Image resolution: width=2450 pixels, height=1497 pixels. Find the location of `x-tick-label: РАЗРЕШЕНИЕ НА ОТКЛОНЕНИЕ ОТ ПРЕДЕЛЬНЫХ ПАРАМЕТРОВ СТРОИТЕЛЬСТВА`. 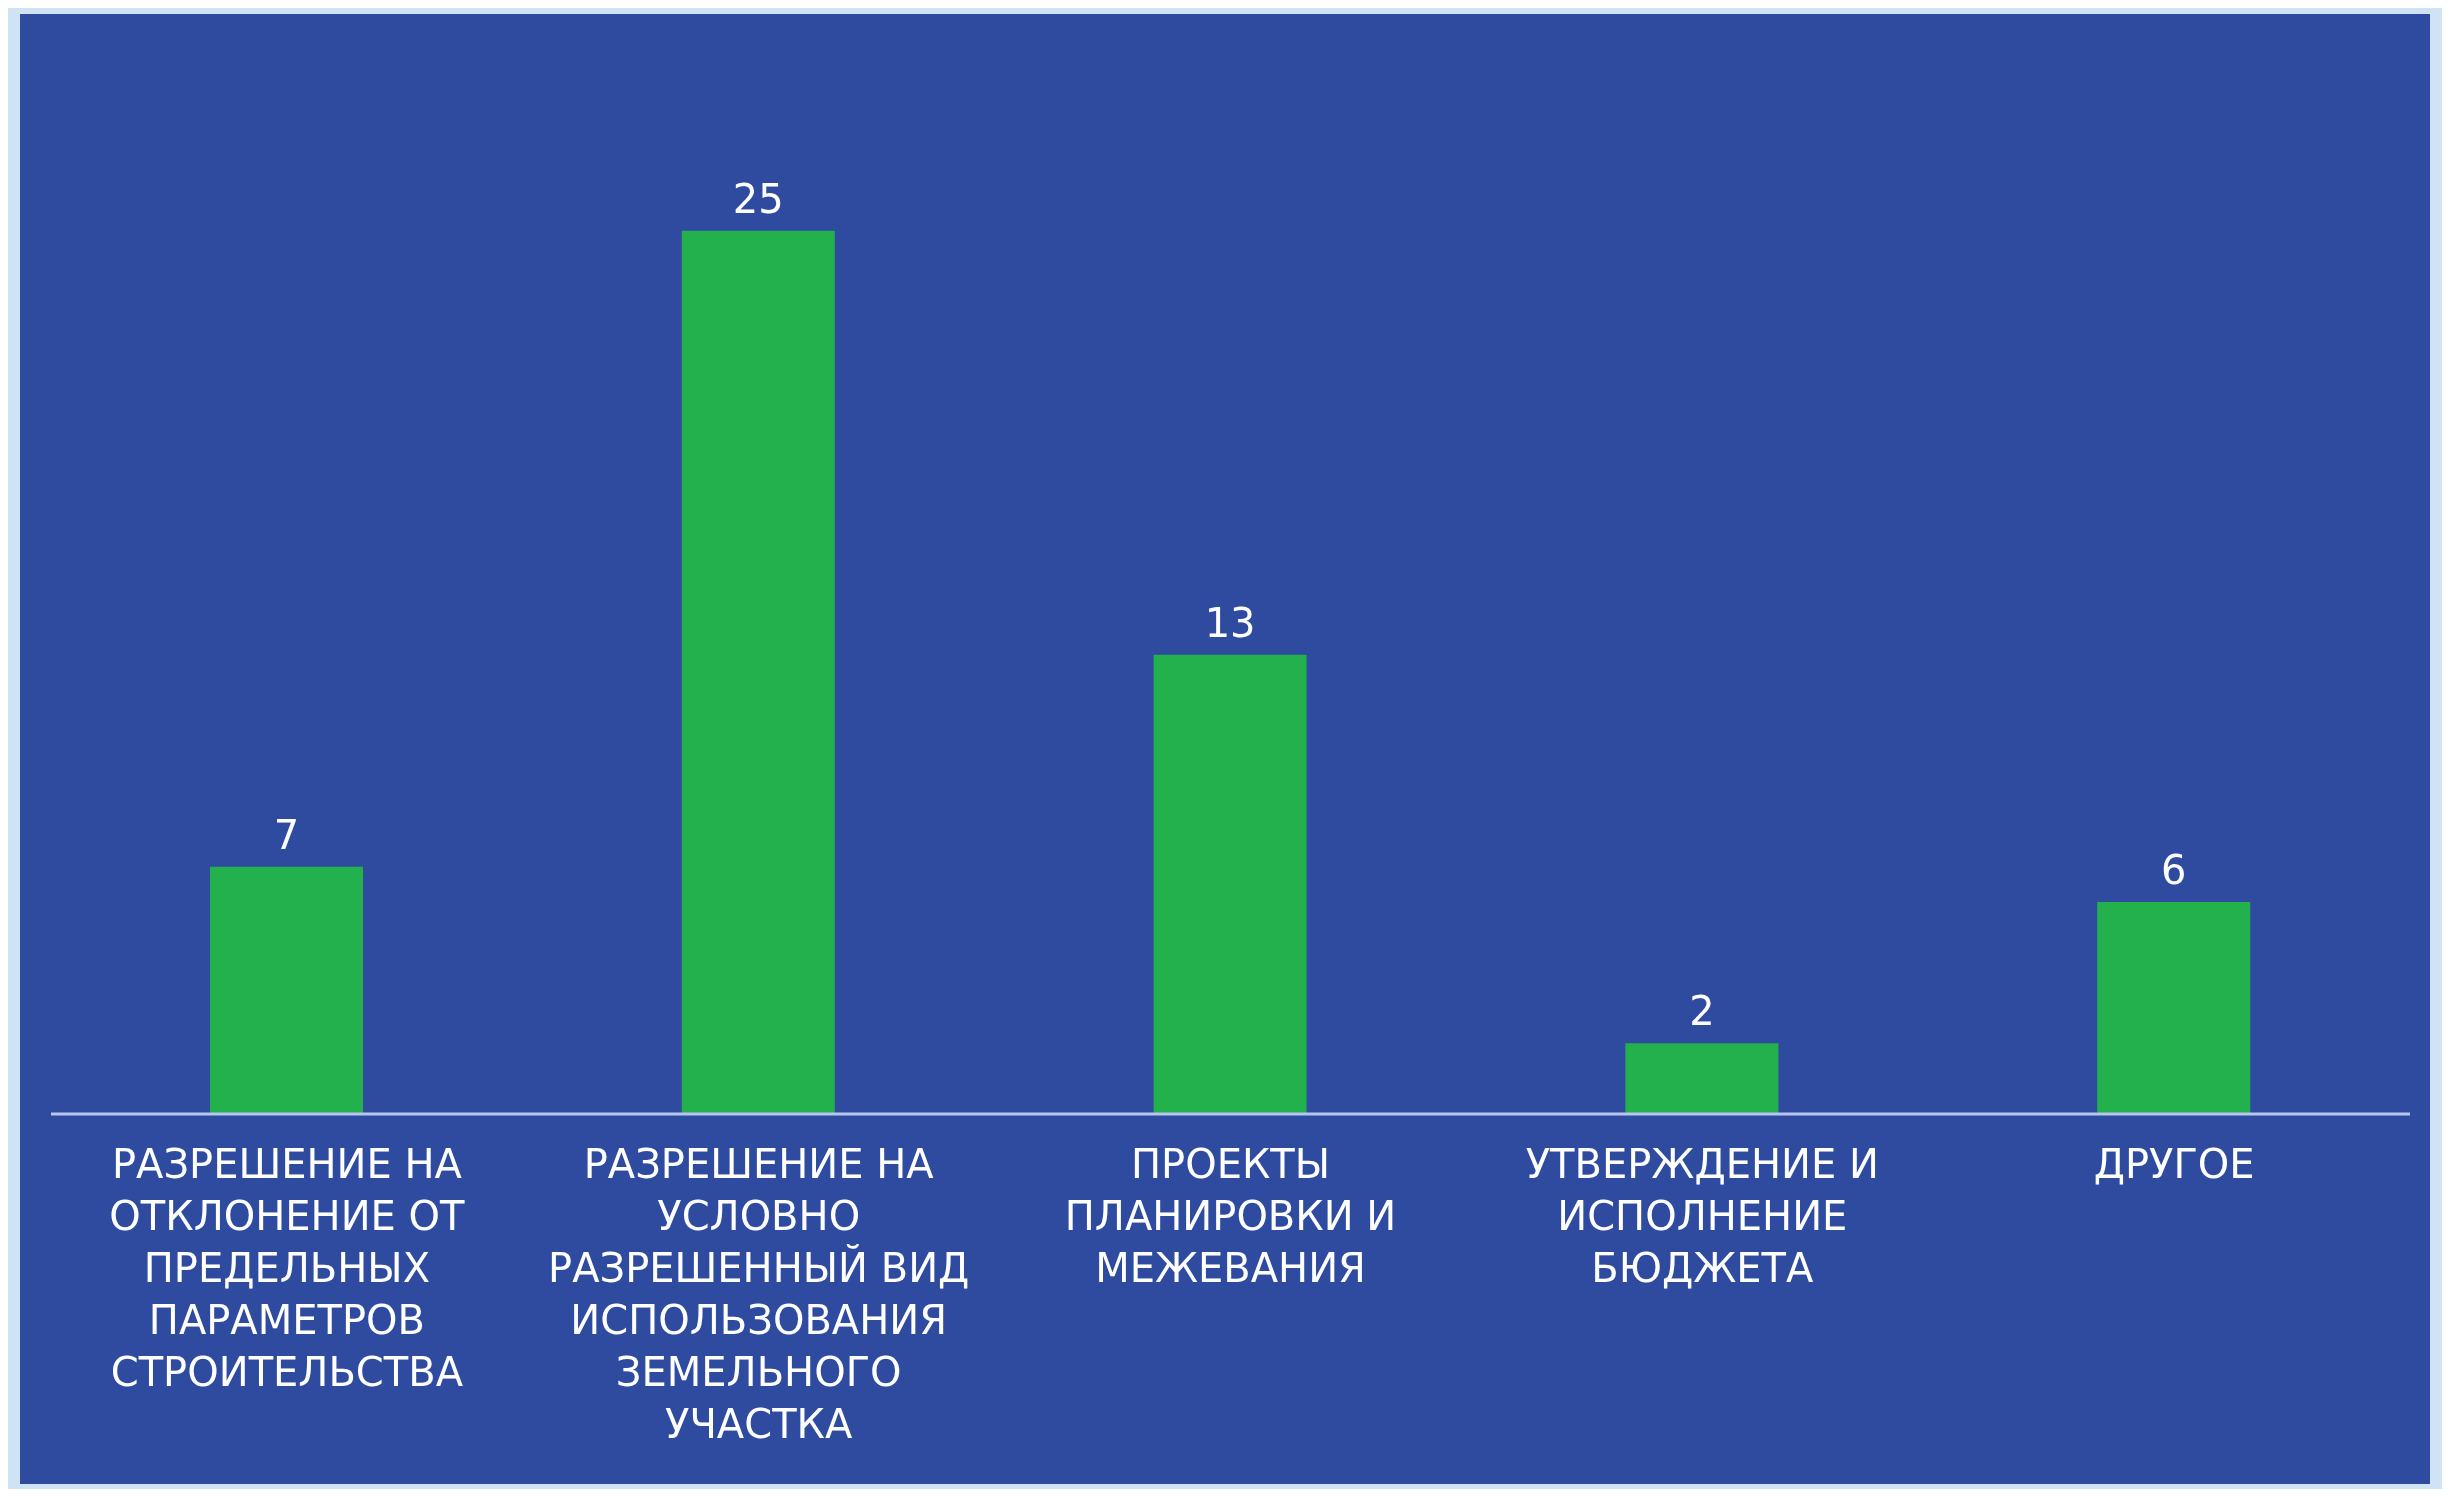

x-tick-label: РАЗРЕШЕНИЕ НА ОТКЛОНЕНИЕ ОТ ПРЕДЕЛЬНЫХ ПАРАМЕТРОВ СТРОИТЕЛЬСТВА is located at coordinates (287, 1268).